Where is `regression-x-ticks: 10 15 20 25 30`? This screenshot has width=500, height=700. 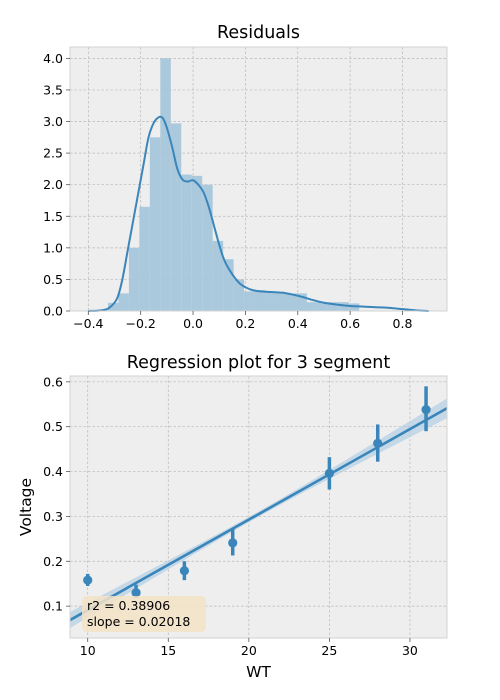
regression-x-ticks: 10 15 20 25 30 is located at coordinates (249, 648).